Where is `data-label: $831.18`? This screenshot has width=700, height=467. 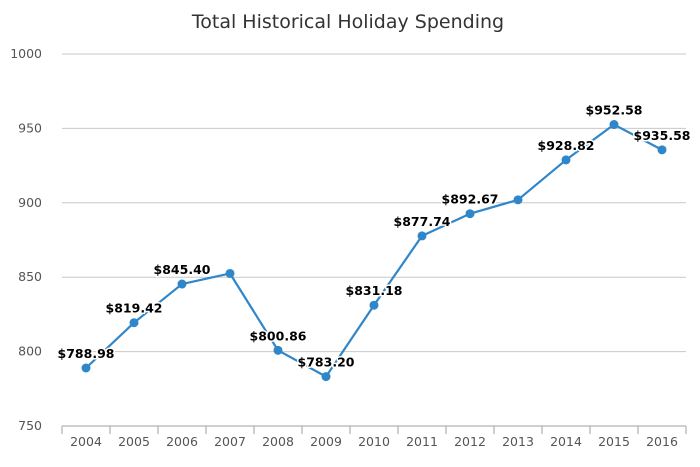
data-label: $831.18 is located at coordinates (374, 290).